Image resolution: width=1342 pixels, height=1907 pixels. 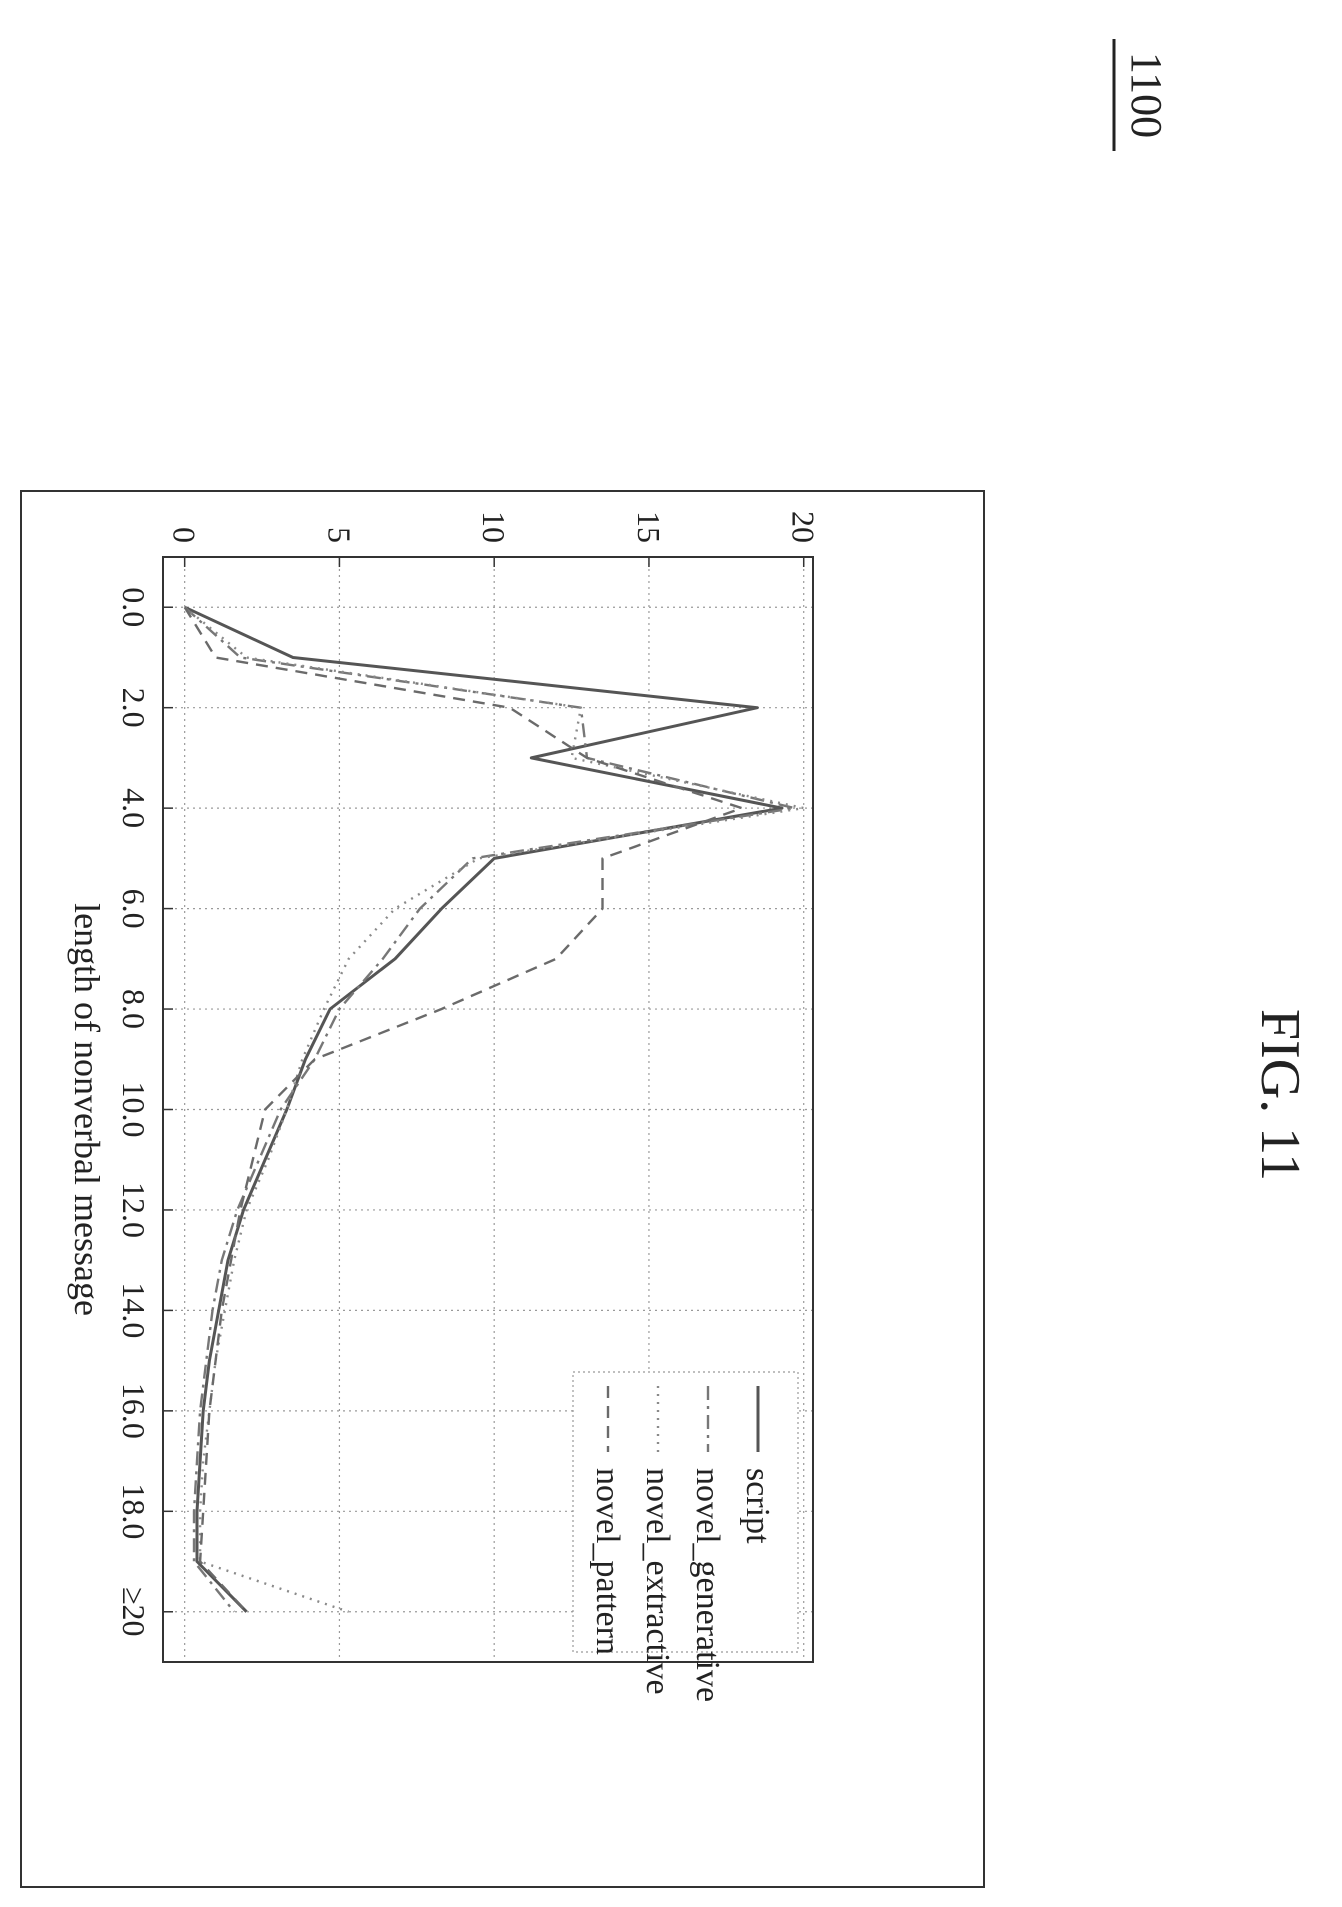 I want to click on x-tick-label: 6.0, so click(x=134, y=909).